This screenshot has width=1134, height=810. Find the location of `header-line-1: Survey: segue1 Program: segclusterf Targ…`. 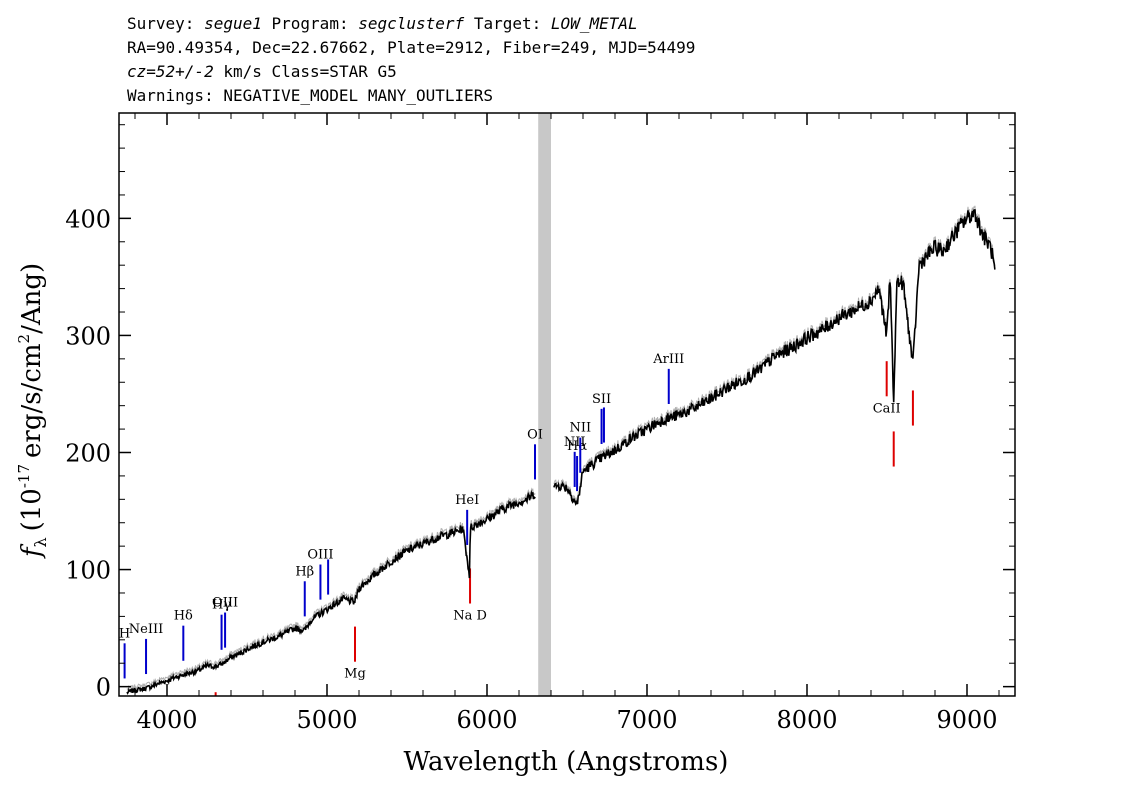

header-line-1: Survey: segue1 Program: segclusterf Targ… is located at coordinates (382, 23).